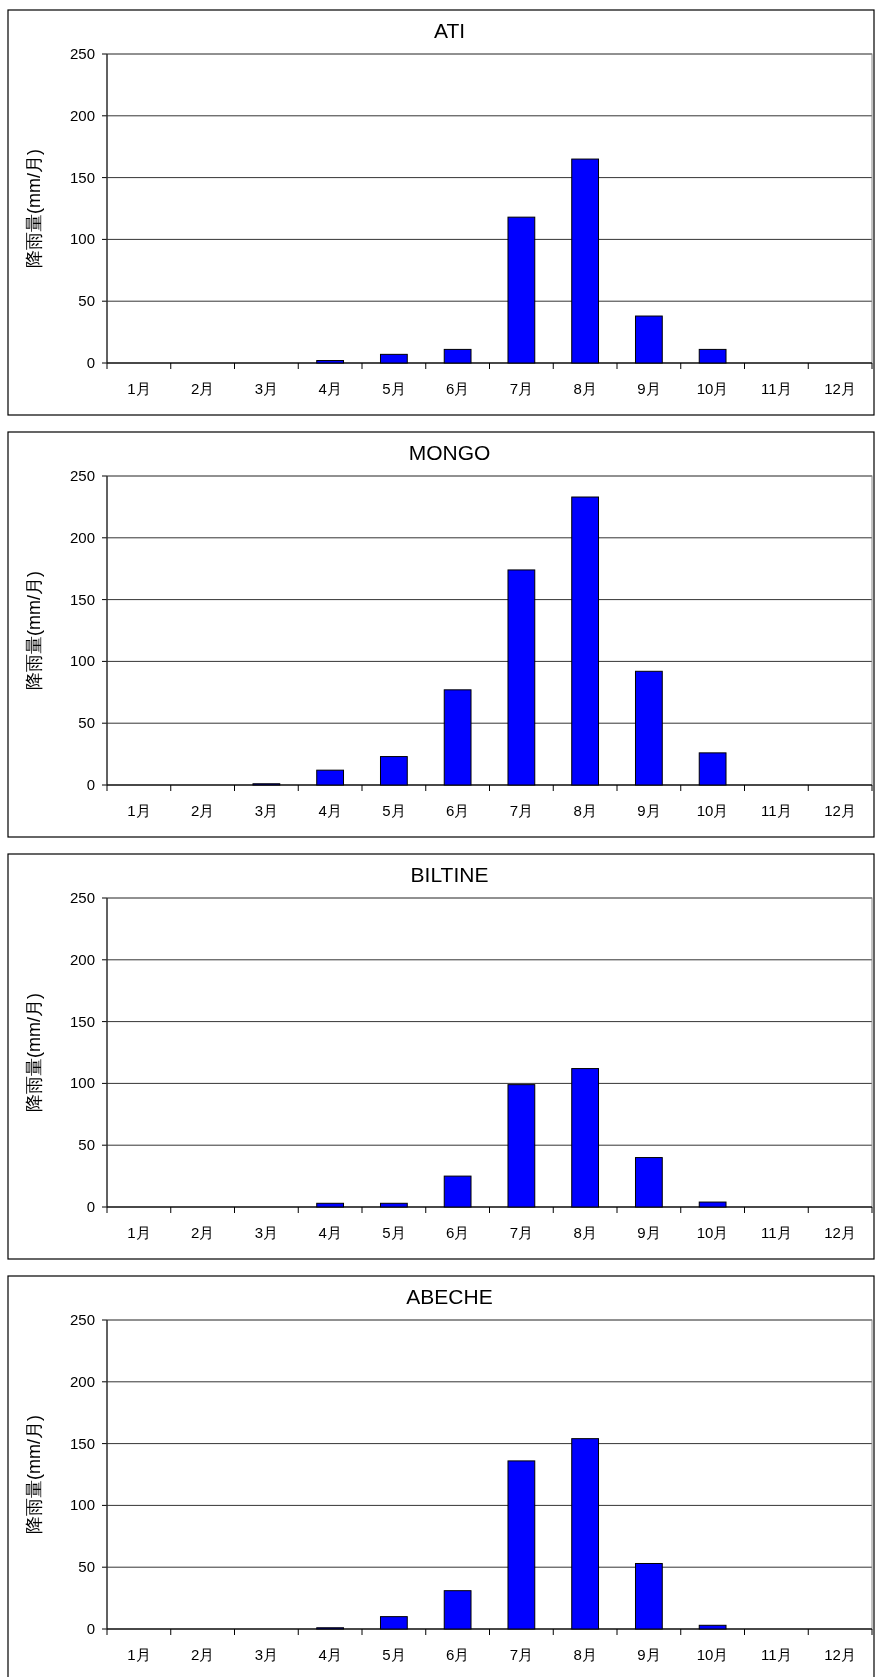 This screenshot has height=1677, width=882. Describe the element at coordinates (449, 452) in the screenshot. I see `chart-title: MONGO` at that location.